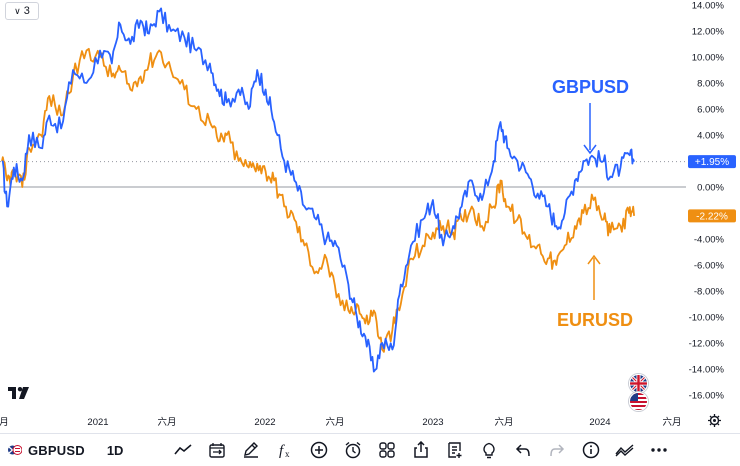 This screenshot has height=466, width=740. Describe the element at coordinates (22, 11) in the screenshot. I see `legend-toggle-button: ∨ 3` at that location.